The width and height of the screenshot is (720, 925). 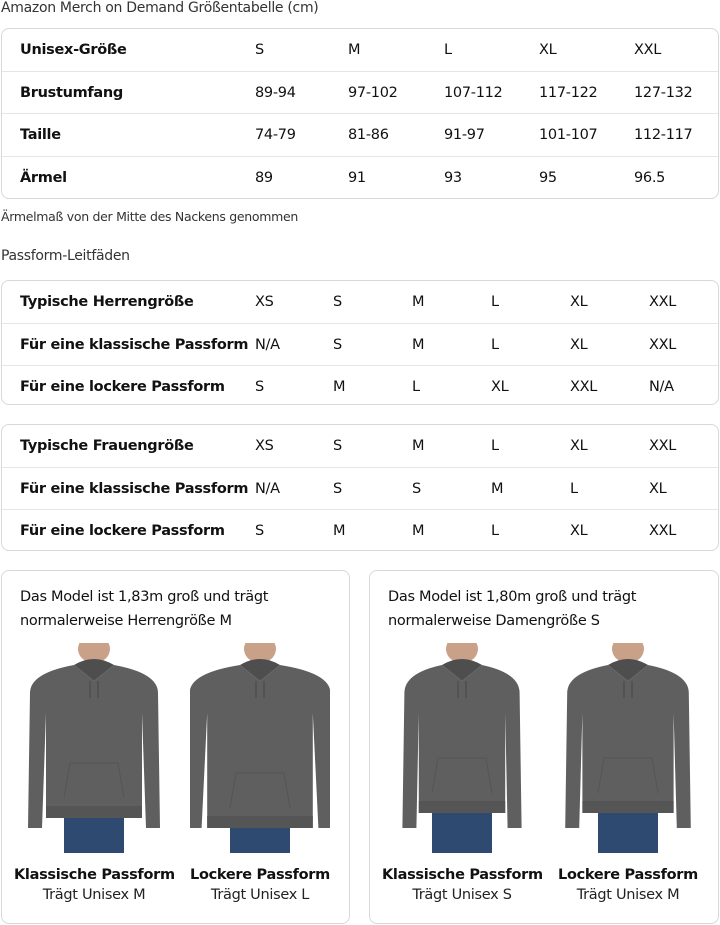 What do you see at coordinates (473, 92) in the screenshot?
I see `table-cell: 107-112` at bounding box center [473, 92].